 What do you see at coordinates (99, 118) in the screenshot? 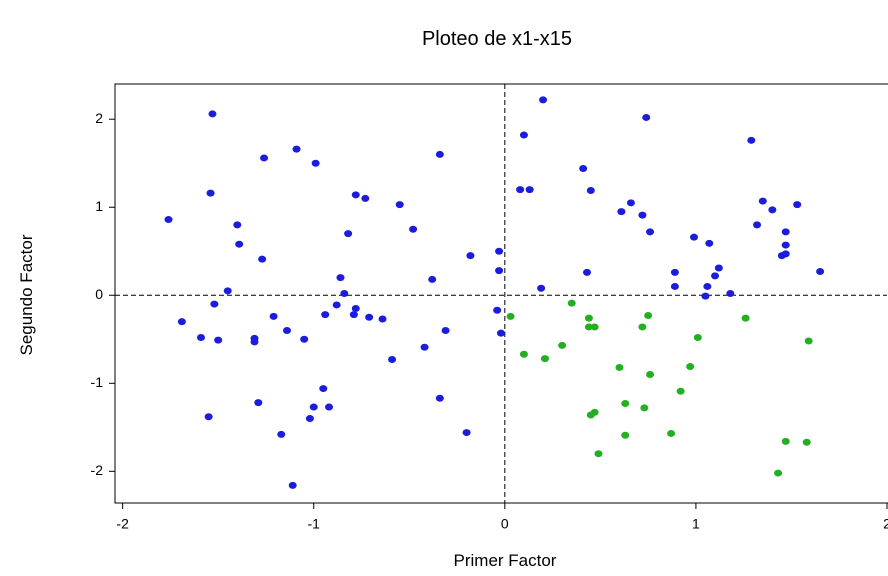
I see `y-tick-label: 2` at bounding box center [99, 118].